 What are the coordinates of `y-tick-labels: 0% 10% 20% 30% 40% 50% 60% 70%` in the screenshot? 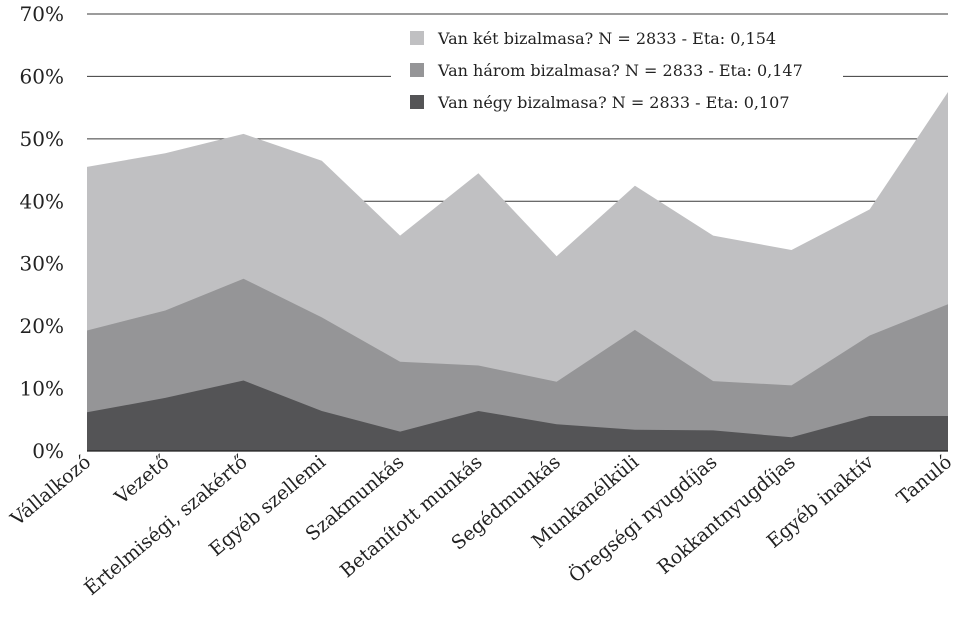 It's located at (42, 232).